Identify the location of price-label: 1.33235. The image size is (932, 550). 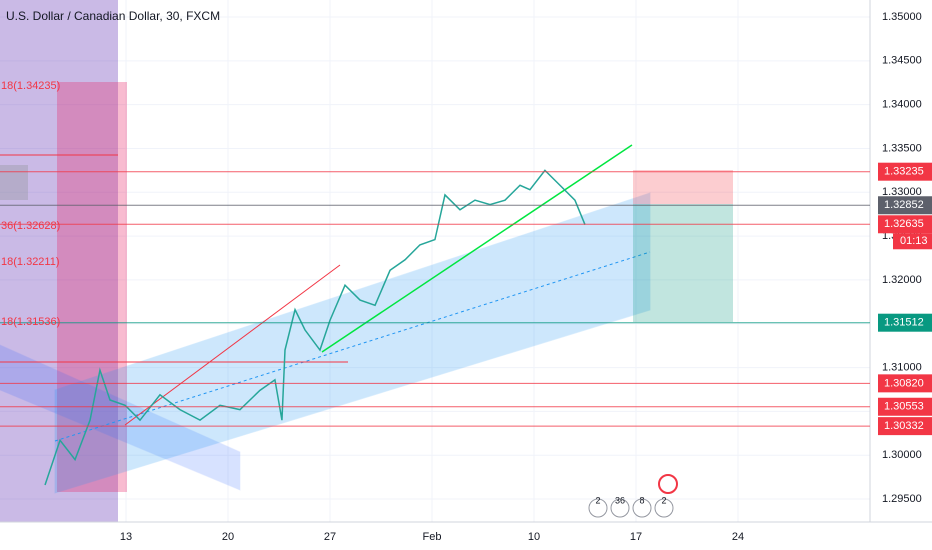
(904, 172).